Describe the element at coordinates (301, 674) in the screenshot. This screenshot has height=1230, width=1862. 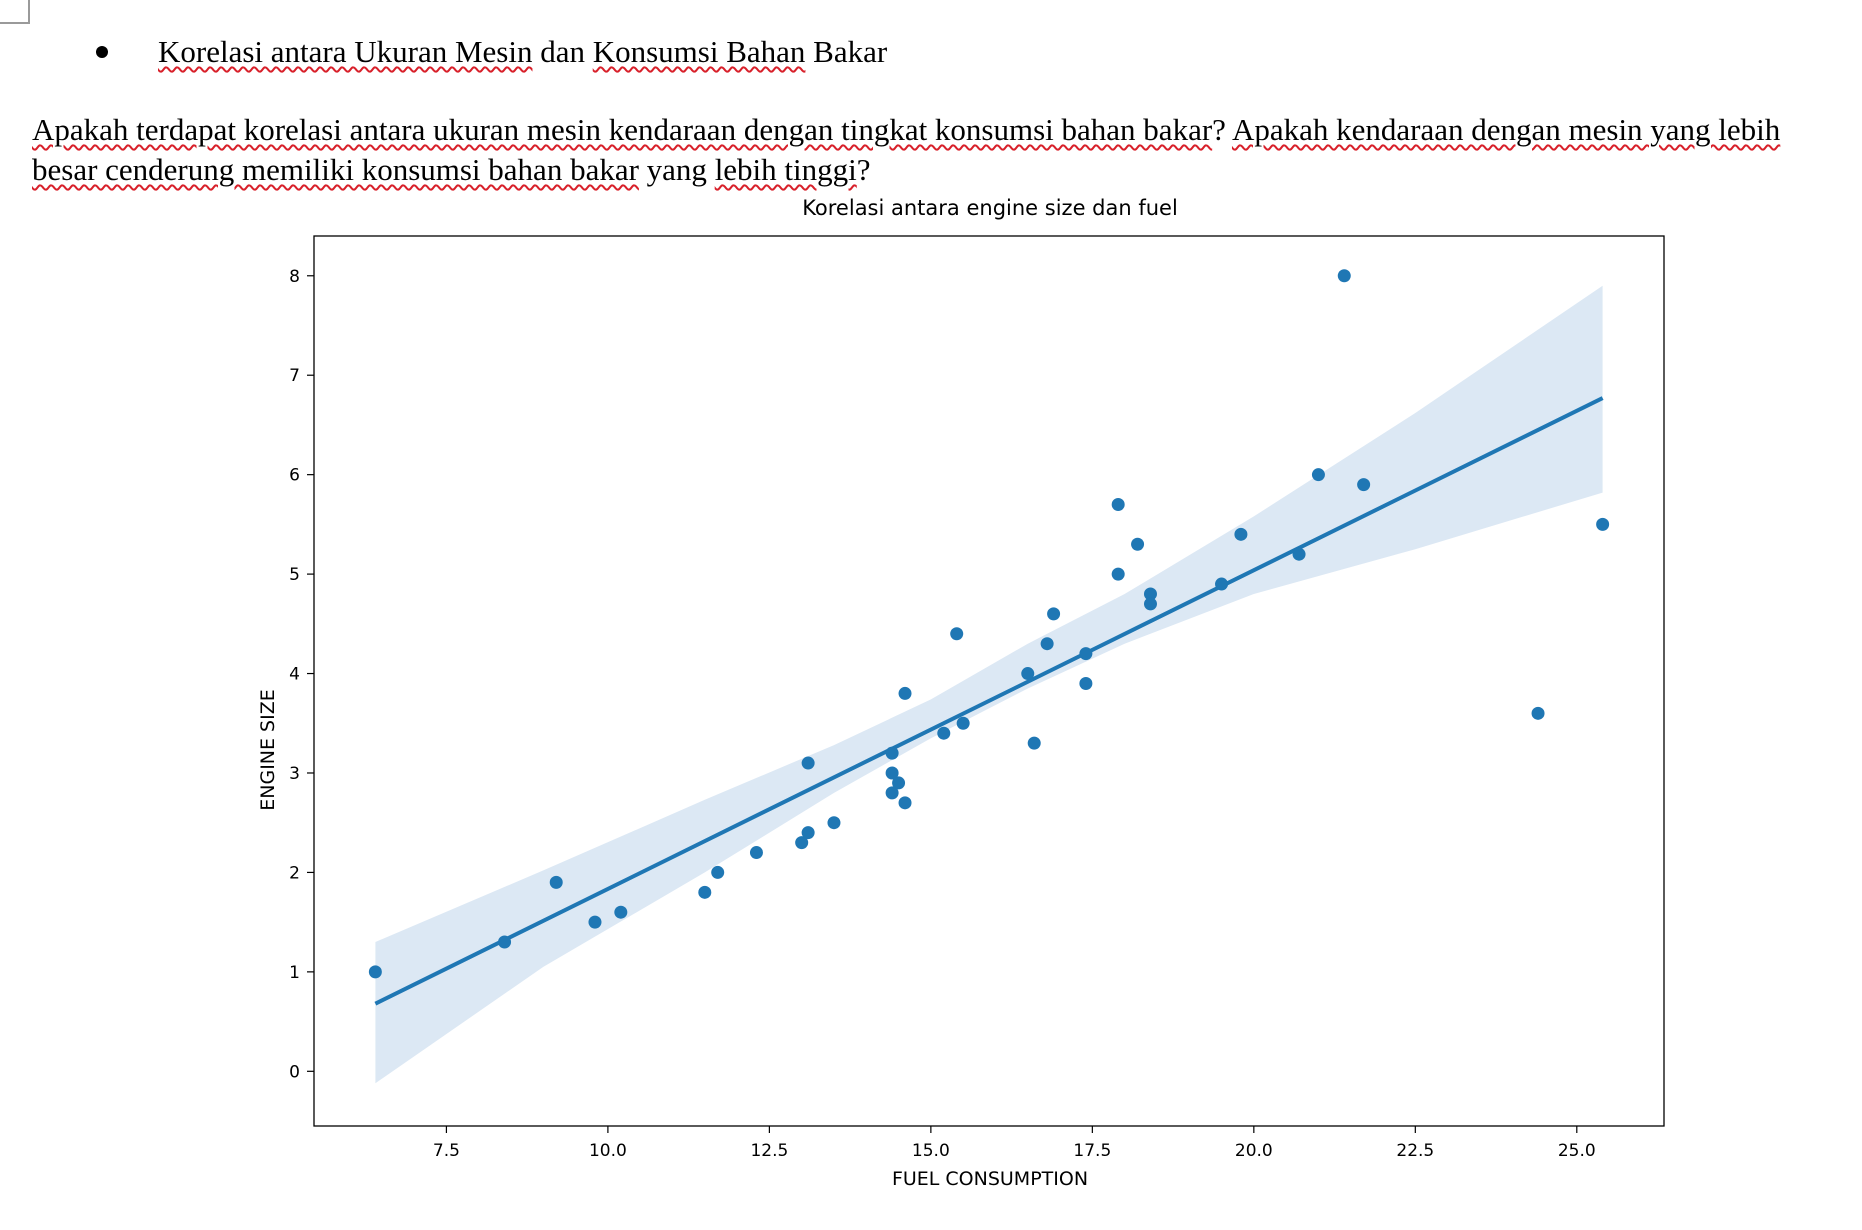
I see `y-axis-ticks: 0 1 2 3 4 5 6 7 8` at that location.